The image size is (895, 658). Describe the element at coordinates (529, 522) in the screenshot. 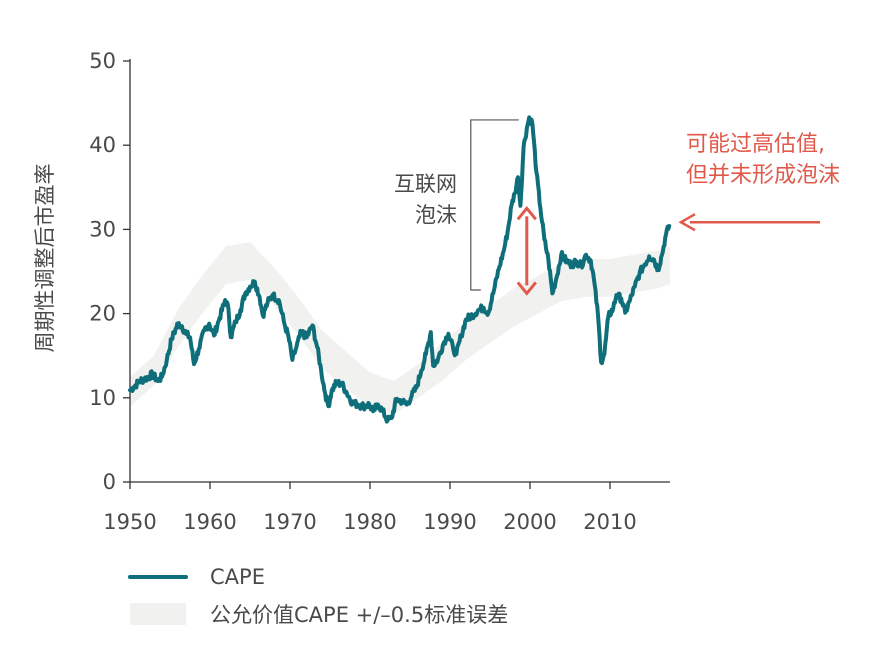

I see `x-tick-label: 2000` at that location.